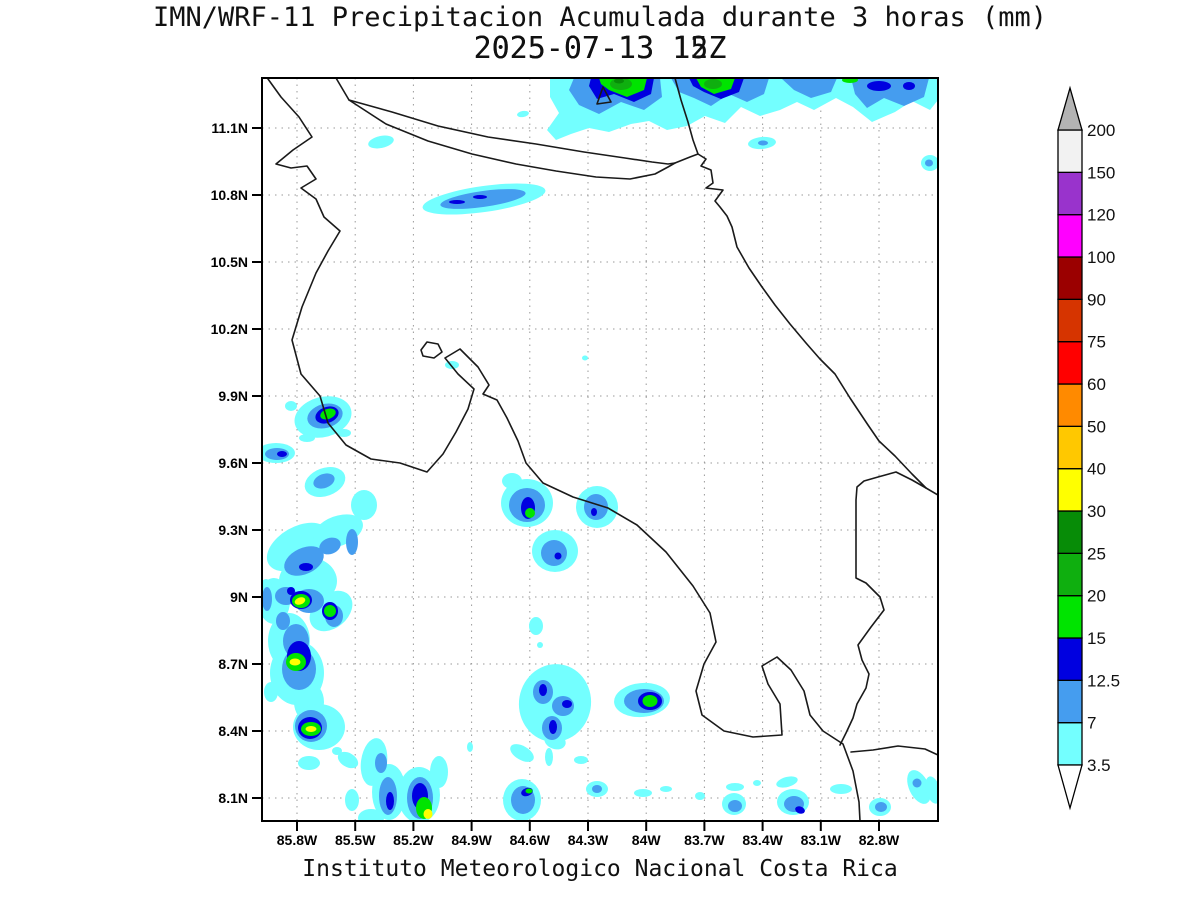 The width and height of the screenshot is (1200, 900). I want to click on contour-level-30mm, so click(361, 708).